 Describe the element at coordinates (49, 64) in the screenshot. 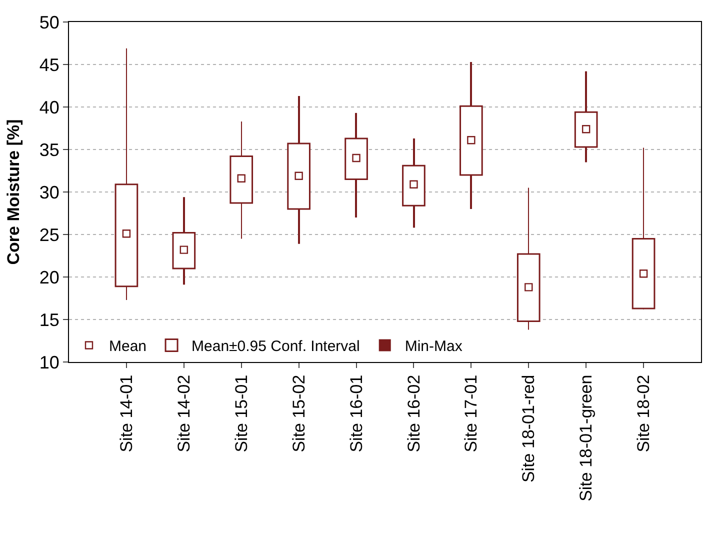

I see `y-tick-label: 45` at that location.